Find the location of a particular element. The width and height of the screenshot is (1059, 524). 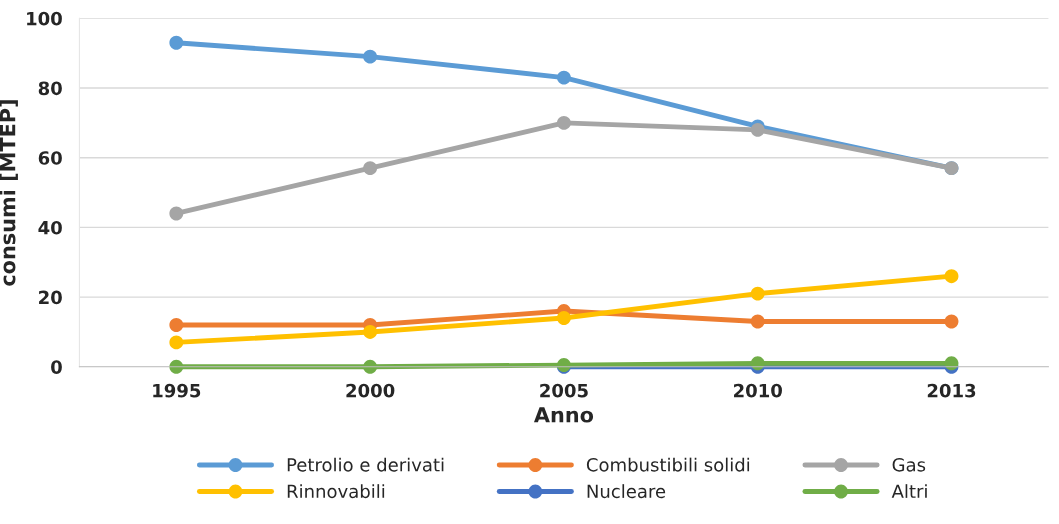

legend-label: Altri is located at coordinates (909, 491).